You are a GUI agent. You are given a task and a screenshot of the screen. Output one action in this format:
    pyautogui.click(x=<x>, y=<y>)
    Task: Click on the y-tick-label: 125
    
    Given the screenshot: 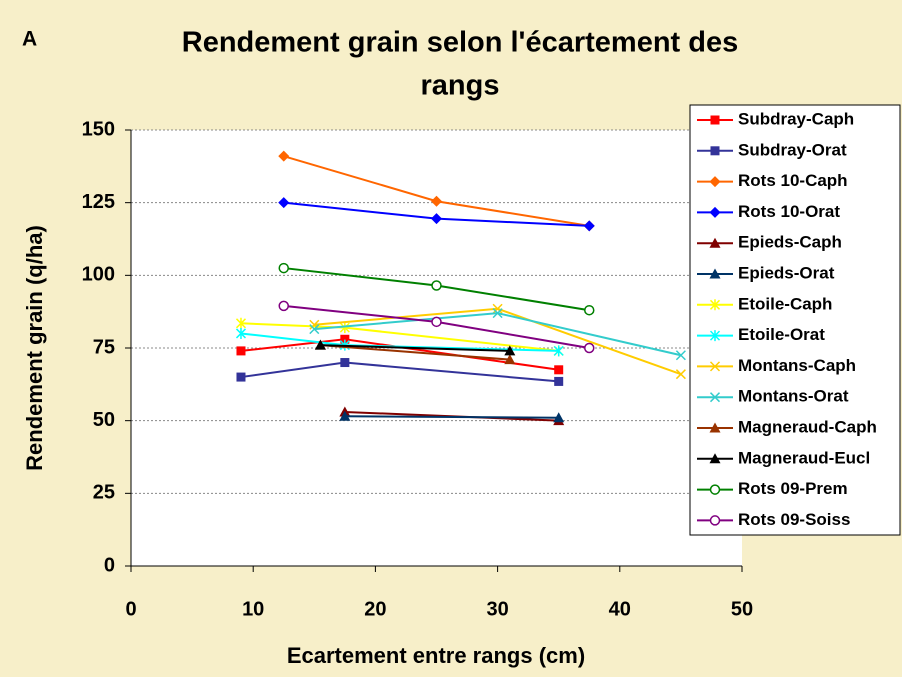 What is the action you would take?
    pyautogui.click(x=98, y=202)
    